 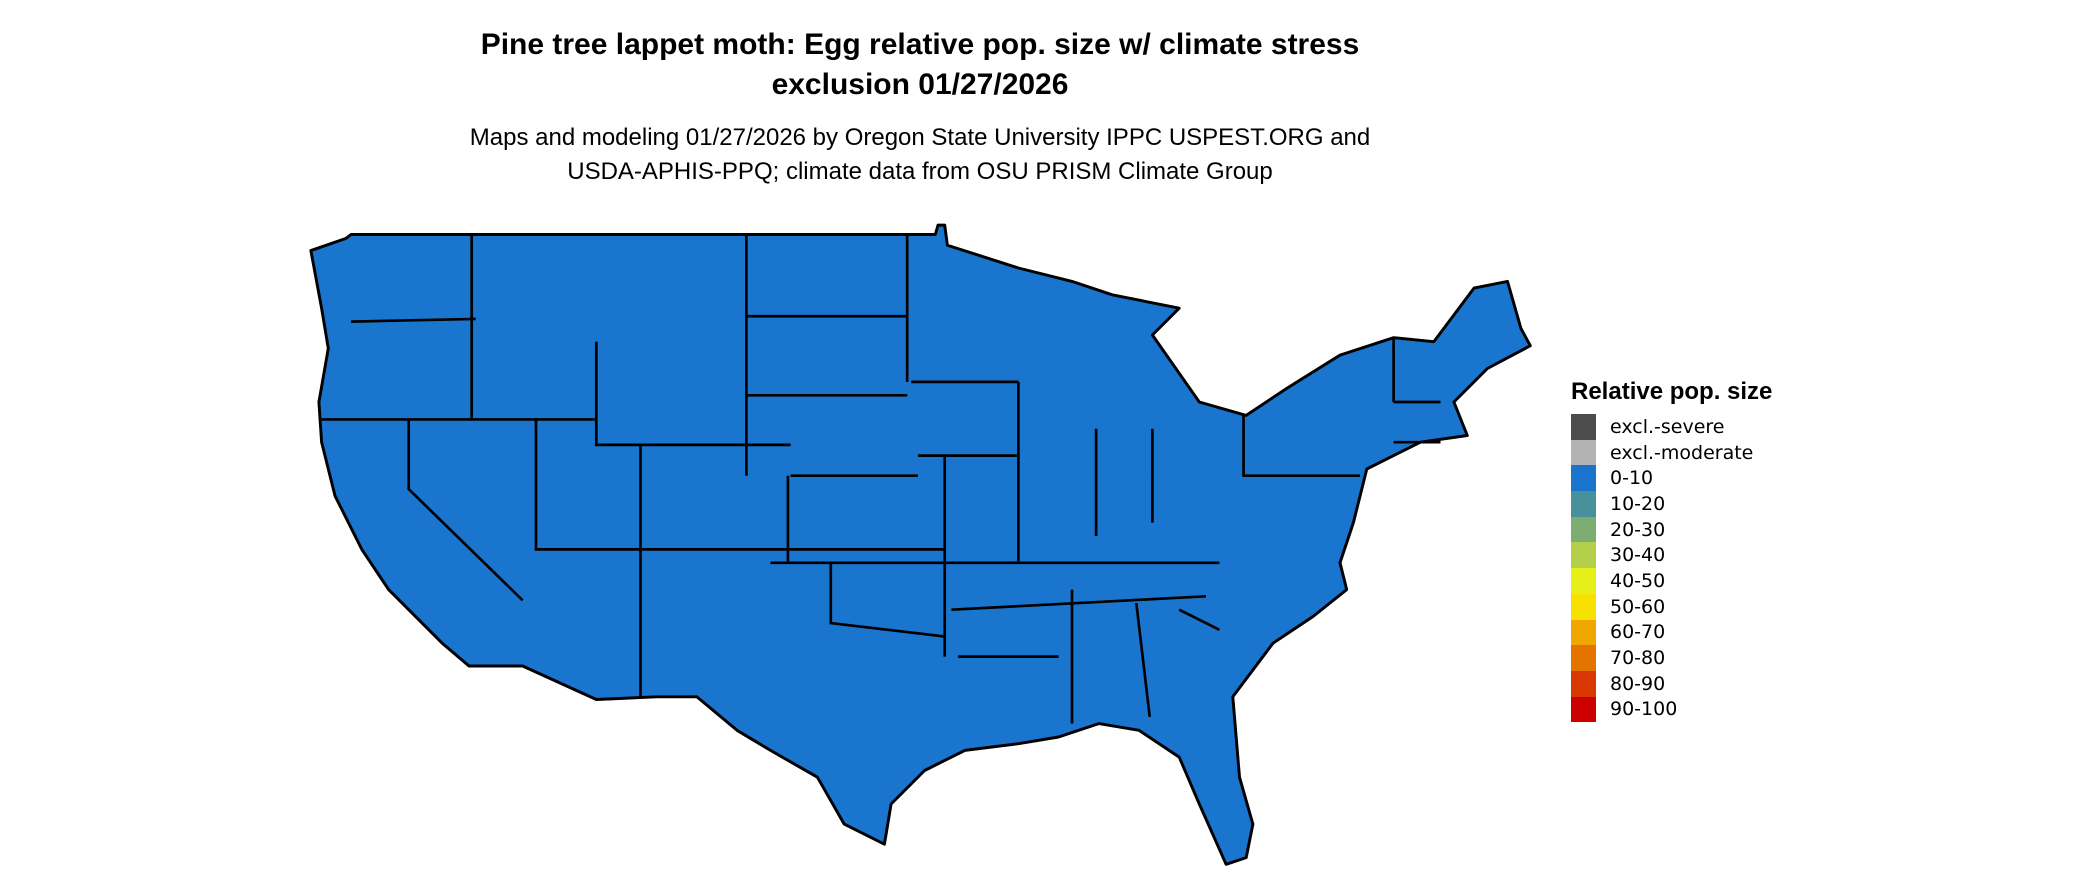 I want to click on legend-item: 50-60, so click(x=1671, y=606).